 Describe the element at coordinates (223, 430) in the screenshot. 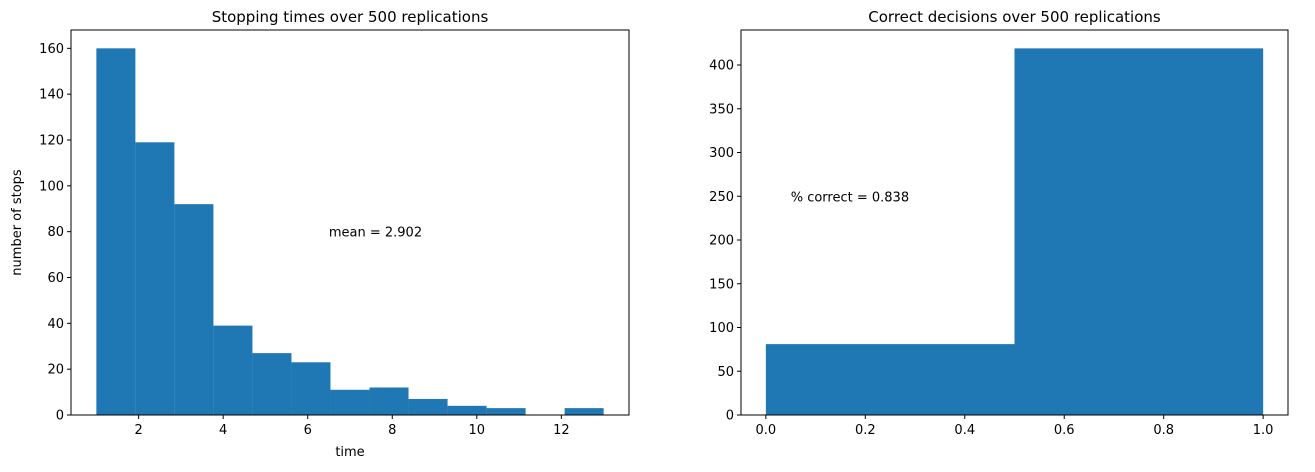

I see `left-x-tick-label: 4` at that location.